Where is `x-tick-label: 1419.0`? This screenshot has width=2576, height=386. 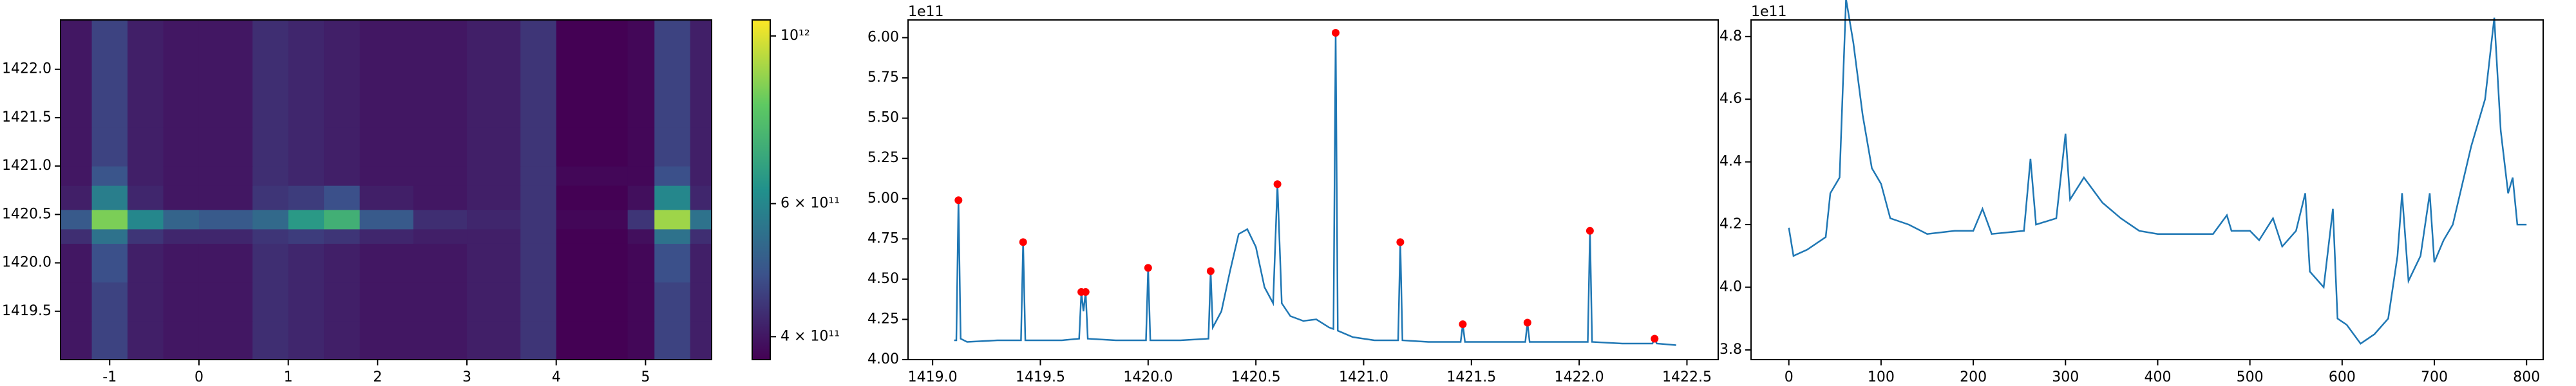 x-tick-label: 1419.0 is located at coordinates (933, 377).